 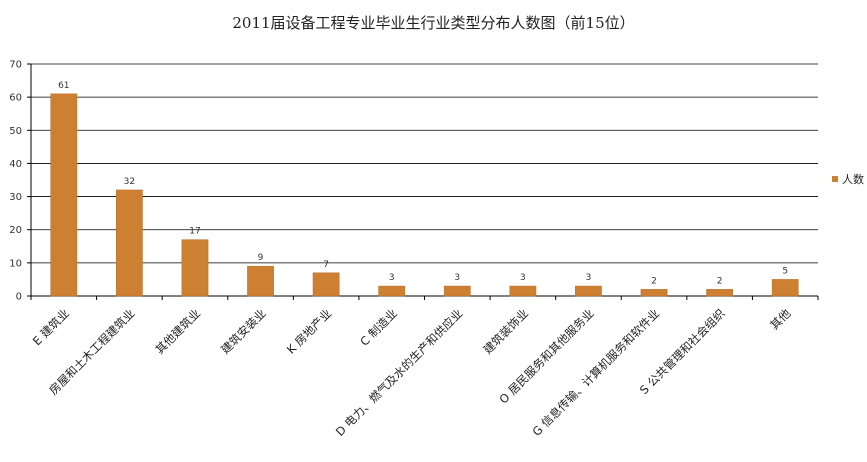 What do you see at coordinates (853, 179) in the screenshot?
I see `legend-label: 人数` at bounding box center [853, 179].